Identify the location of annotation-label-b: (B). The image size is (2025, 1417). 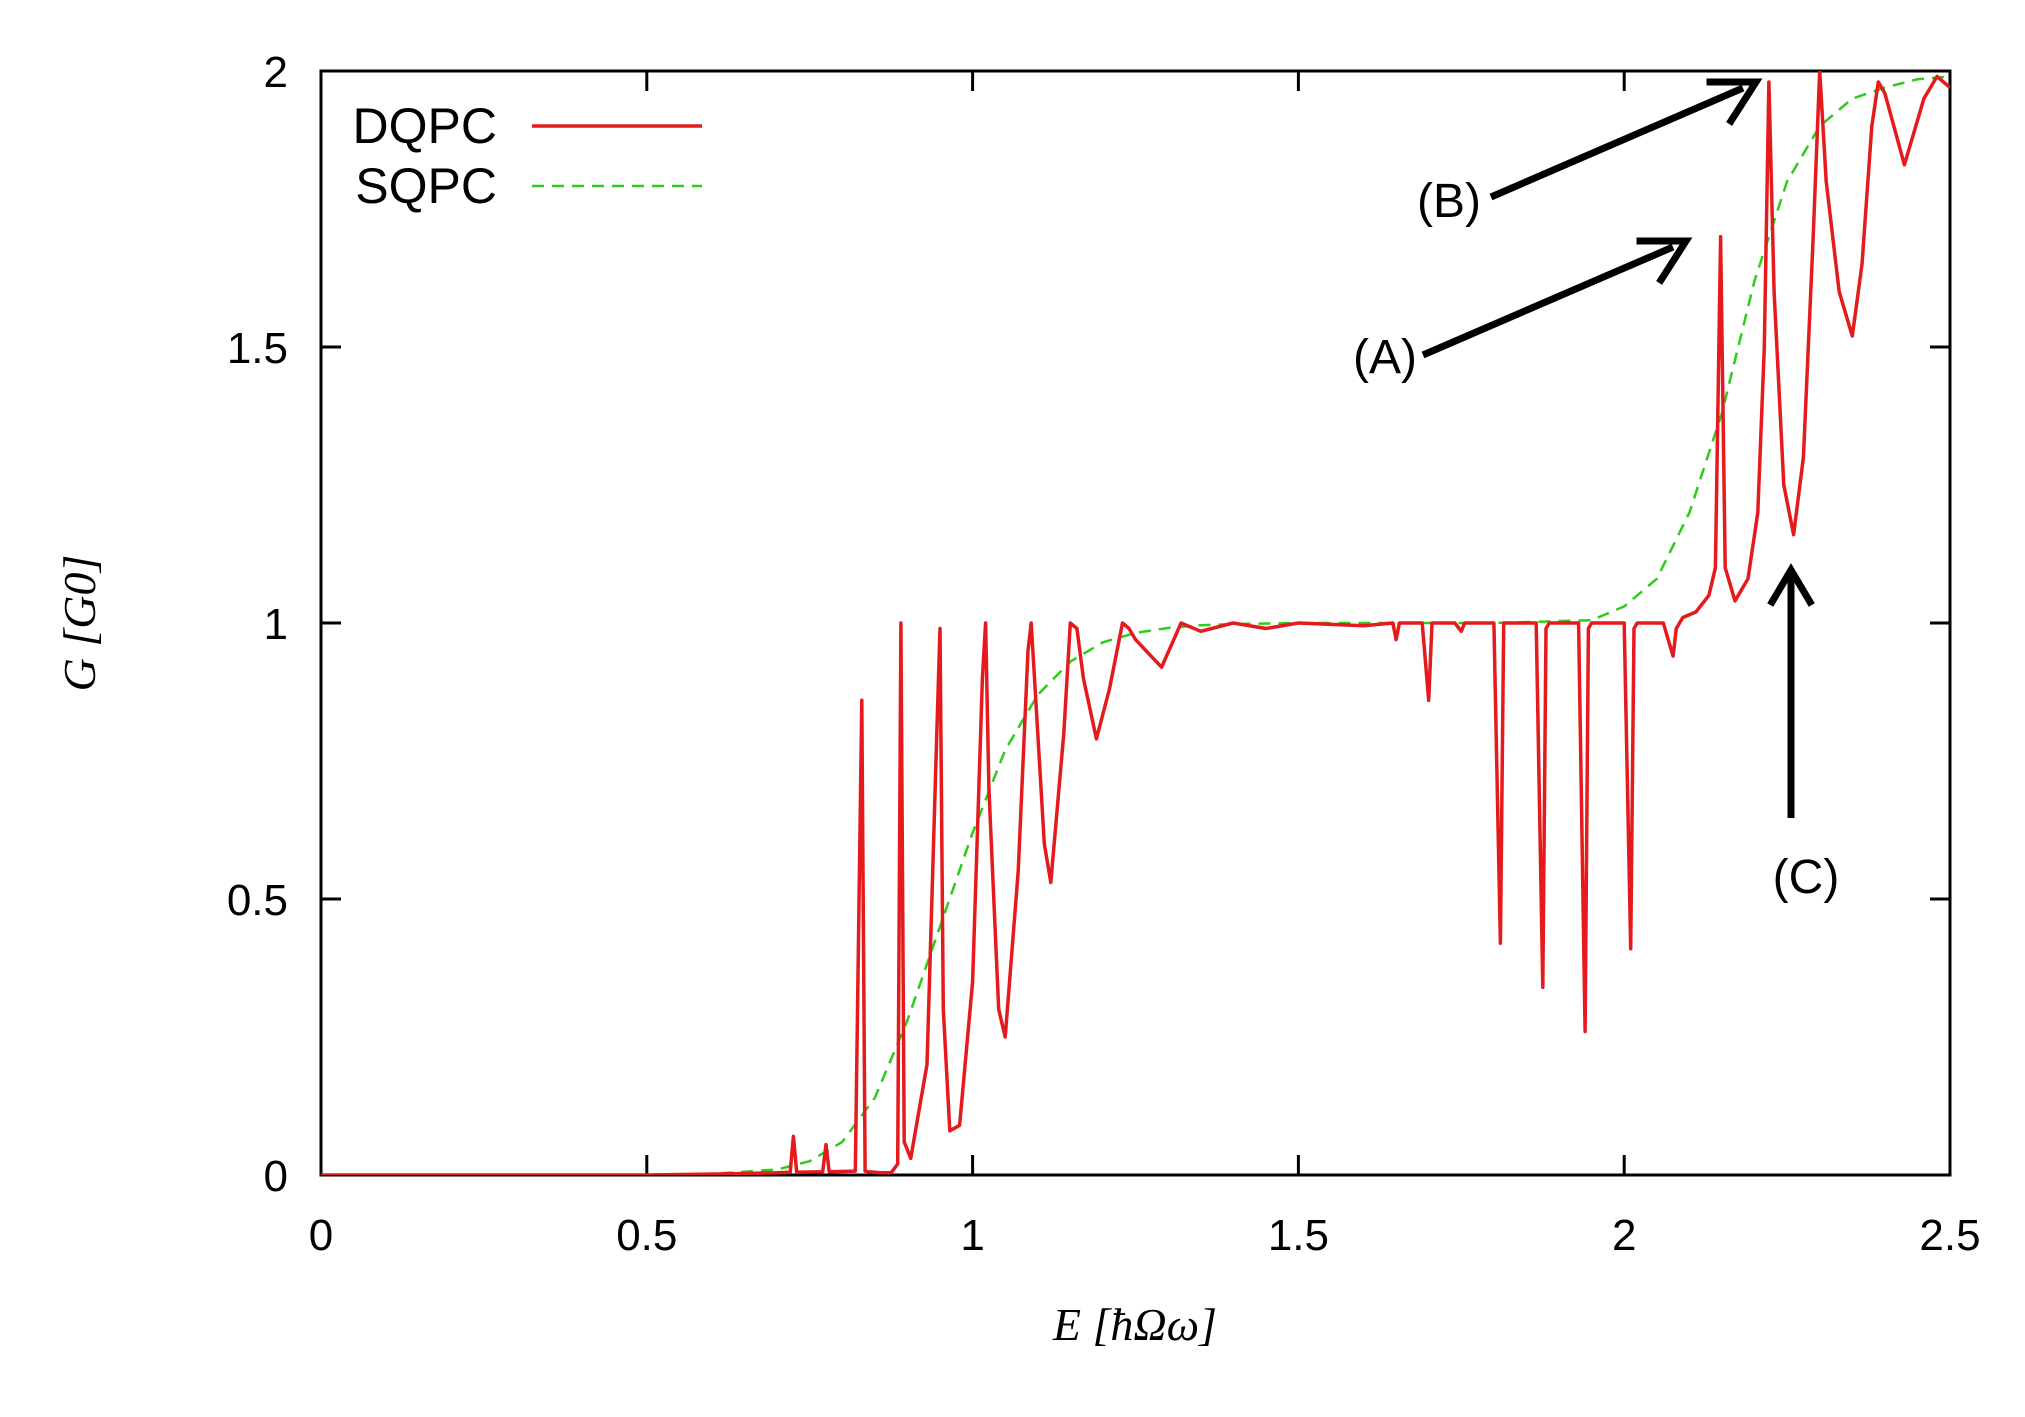
(1449, 201).